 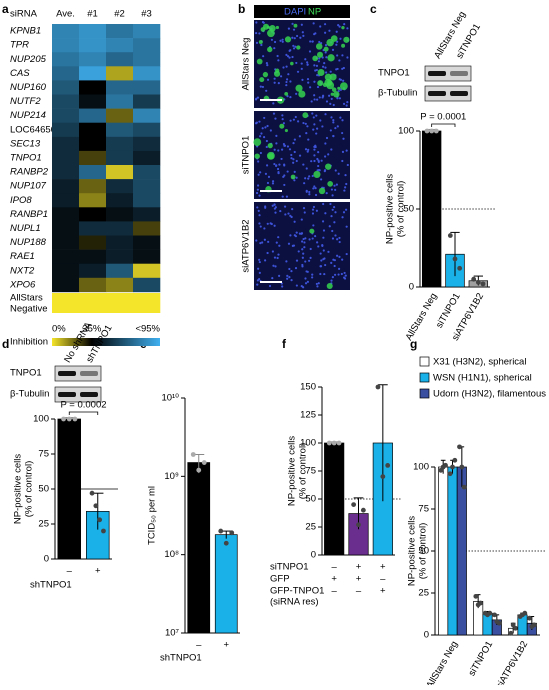 I want to click on control-cell, so click(x=66, y=303).